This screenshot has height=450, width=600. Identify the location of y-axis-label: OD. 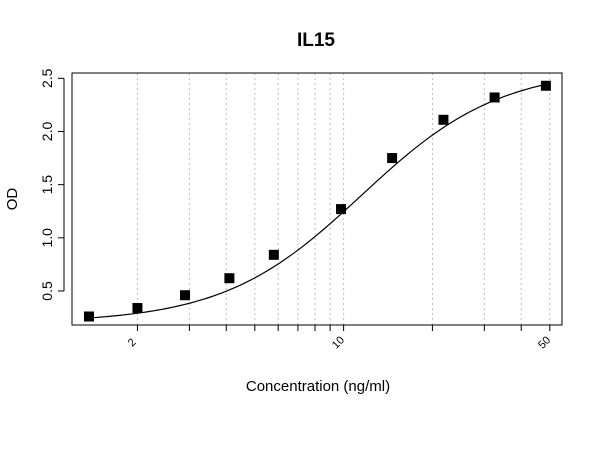
(12, 199).